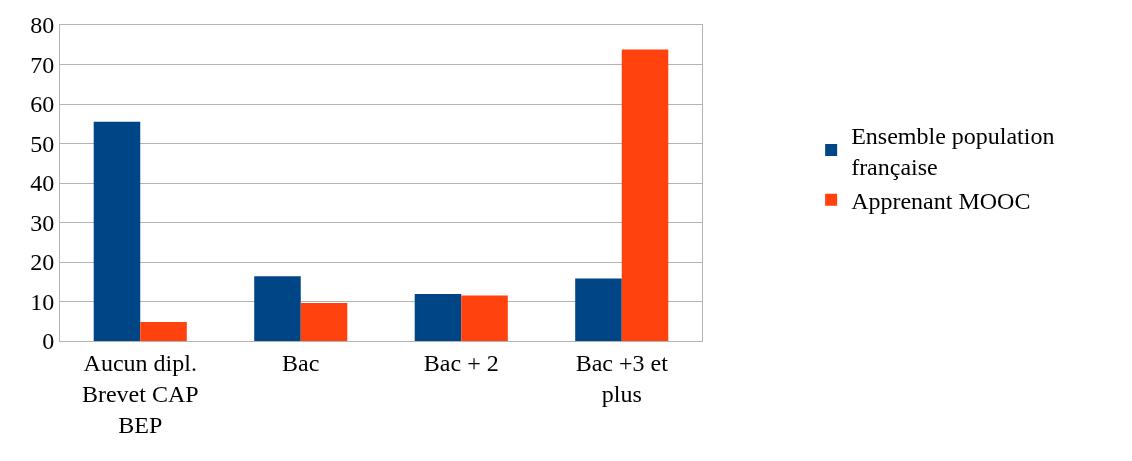 This screenshot has height=461, width=1132. What do you see at coordinates (42, 25) in the screenshot?
I see `y-tick-label: 80` at bounding box center [42, 25].